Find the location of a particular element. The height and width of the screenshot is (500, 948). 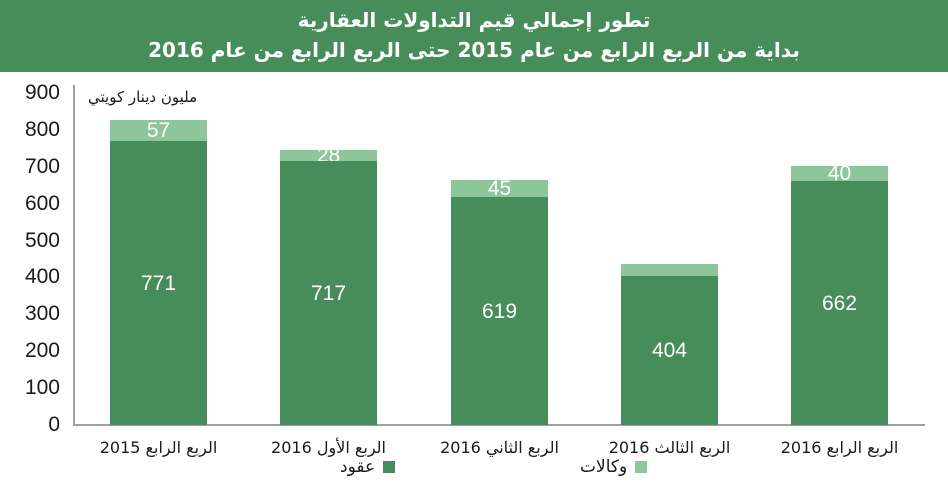

bar-segment-agencies: 57 is located at coordinates (158, 131).